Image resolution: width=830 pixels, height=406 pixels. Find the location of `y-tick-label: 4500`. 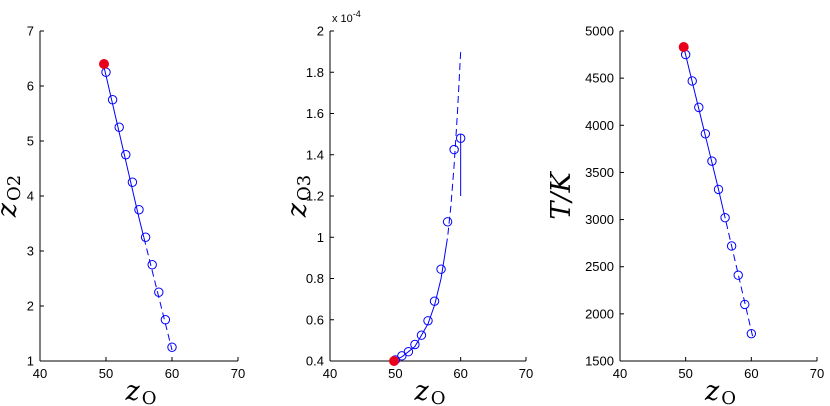

y-tick-label: 4500 is located at coordinates (599, 78).